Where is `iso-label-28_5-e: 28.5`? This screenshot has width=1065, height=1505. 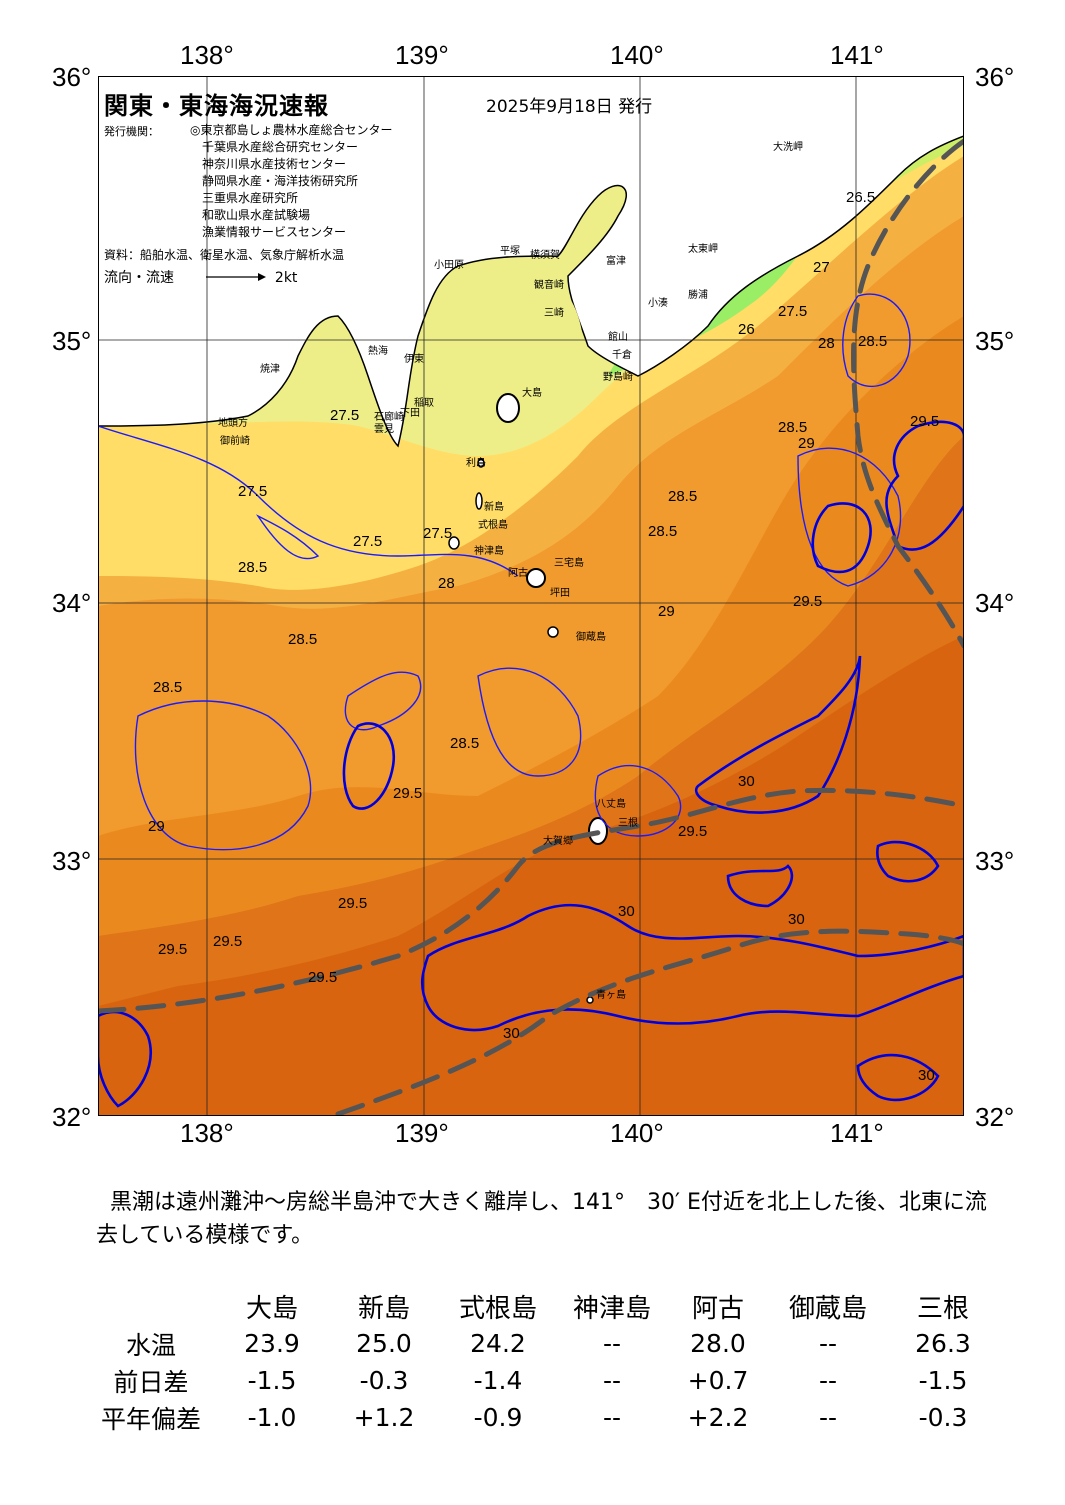 iso-label-28_5-e: 28.5 is located at coordinates (662, 531).